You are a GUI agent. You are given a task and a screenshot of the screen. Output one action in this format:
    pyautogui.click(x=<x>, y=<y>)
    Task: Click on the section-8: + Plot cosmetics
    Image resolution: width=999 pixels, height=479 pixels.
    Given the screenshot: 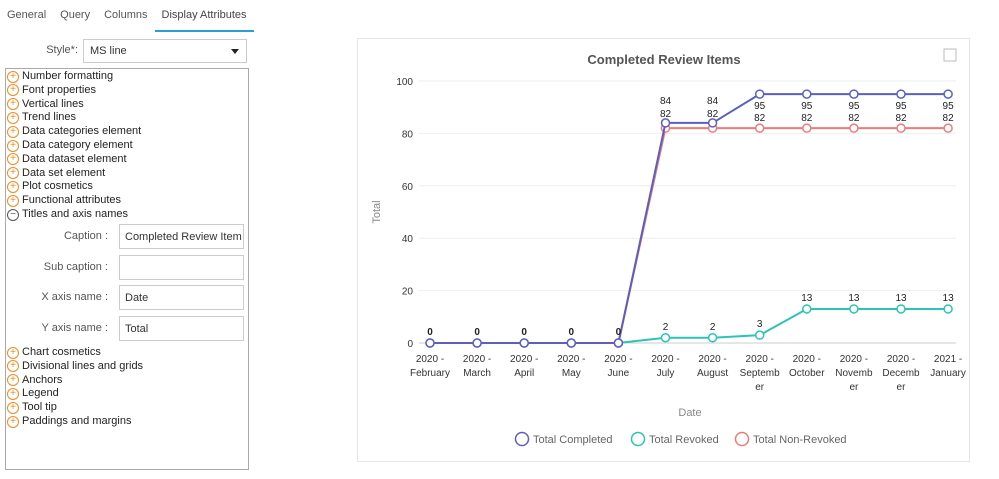 What is the action you would take?
    pyautogui.click(x=50, y=186)
    